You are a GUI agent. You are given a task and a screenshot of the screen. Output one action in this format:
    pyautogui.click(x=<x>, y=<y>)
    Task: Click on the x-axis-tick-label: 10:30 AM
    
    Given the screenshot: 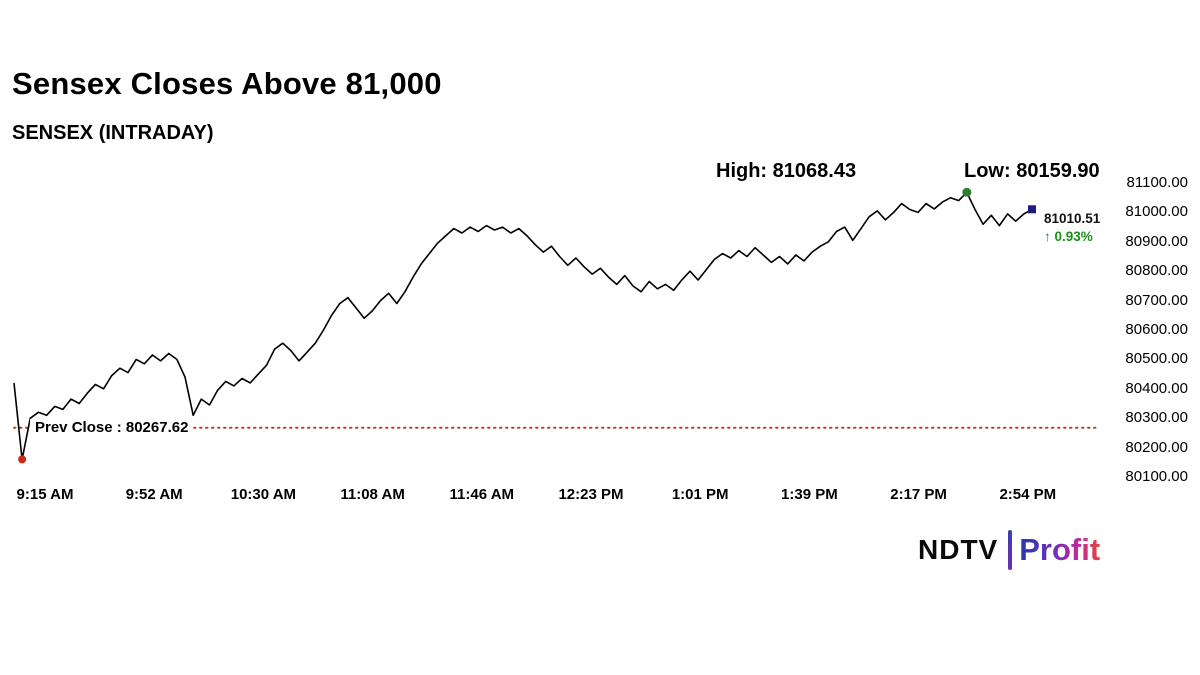 What is the action you would take?
    pyautogui.click(x=263, y=494)
    